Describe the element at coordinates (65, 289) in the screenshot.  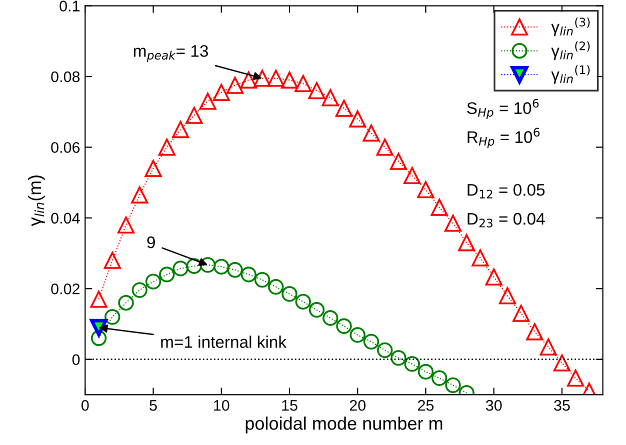
I see `y-tick-label: 0.02` at that location.